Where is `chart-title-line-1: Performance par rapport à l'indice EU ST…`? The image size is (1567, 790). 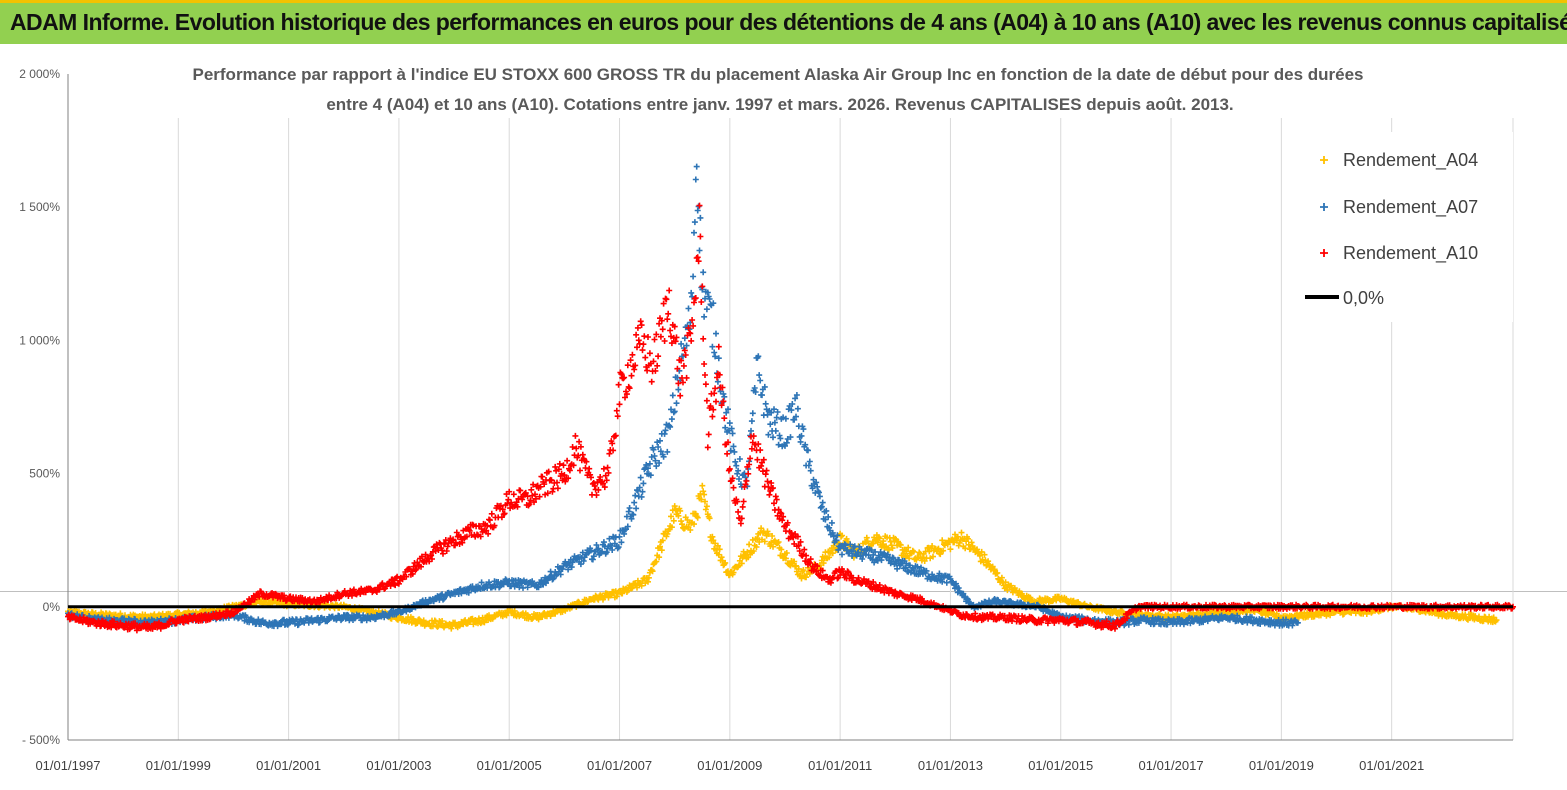 chart-title-line-1: Performance par rapport à l'indice EU ST… is located at coordinates (777, 74).